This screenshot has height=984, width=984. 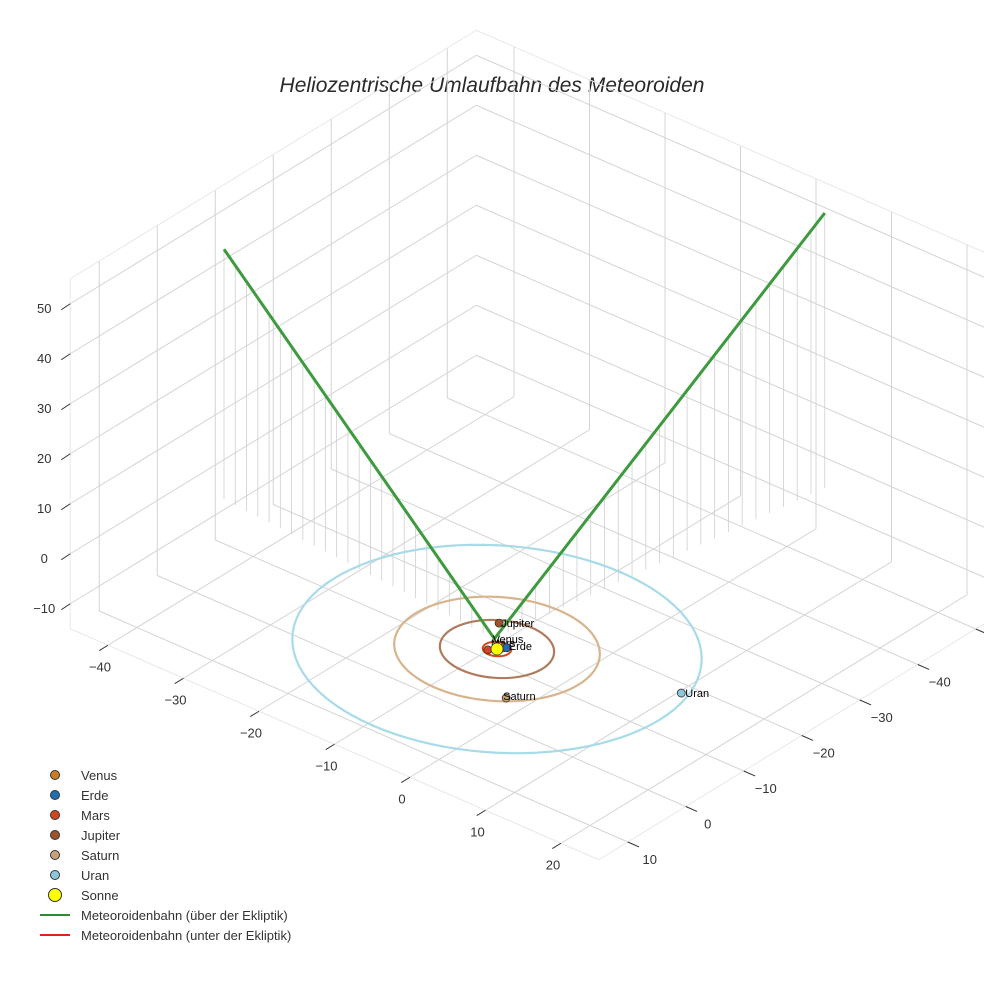 What do you see at coordinates (55, 815) in the screenshot?
I see `mars-marker-icon` at bounding box center [55, 815].